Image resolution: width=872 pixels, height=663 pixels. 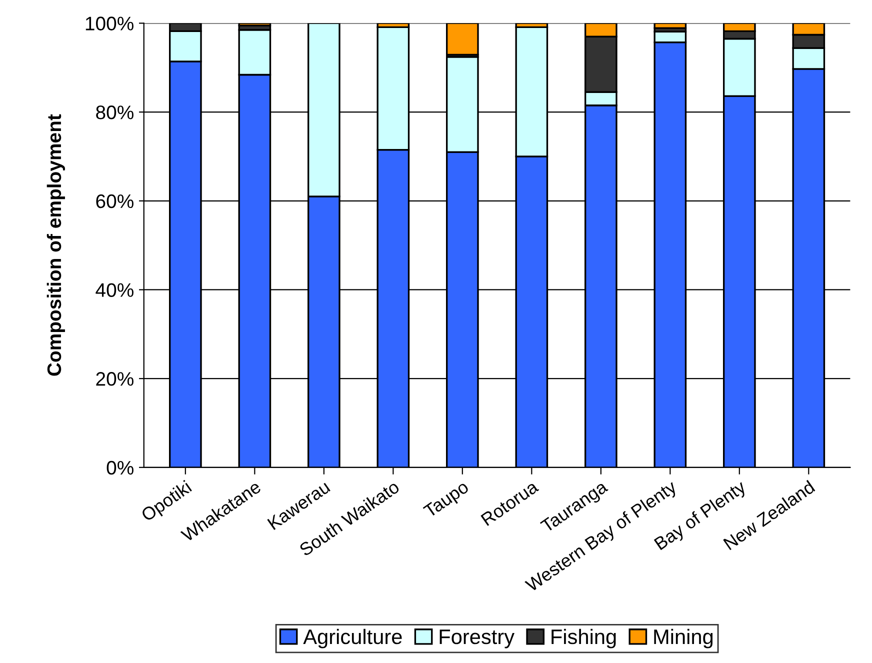 What do you see at coordinates (477, 639) in the screenshot?
I see `legend-label: Forestry` at bounding box center [477, 639].